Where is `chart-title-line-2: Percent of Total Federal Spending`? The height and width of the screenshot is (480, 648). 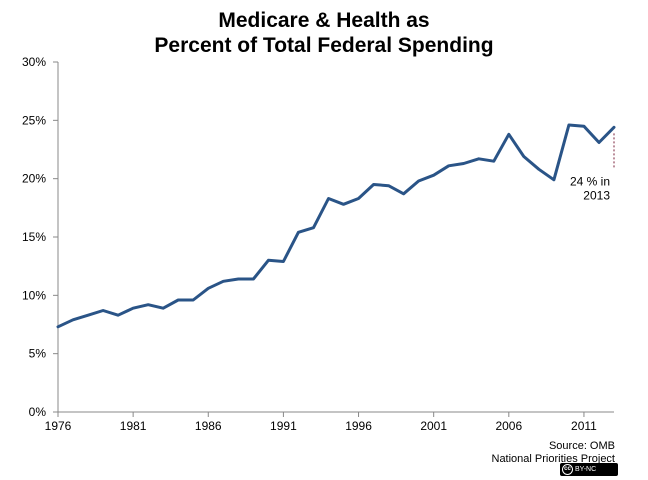 chart-title-line-2: Percent of Total Federal Spending is located at coordinates (324, 45).